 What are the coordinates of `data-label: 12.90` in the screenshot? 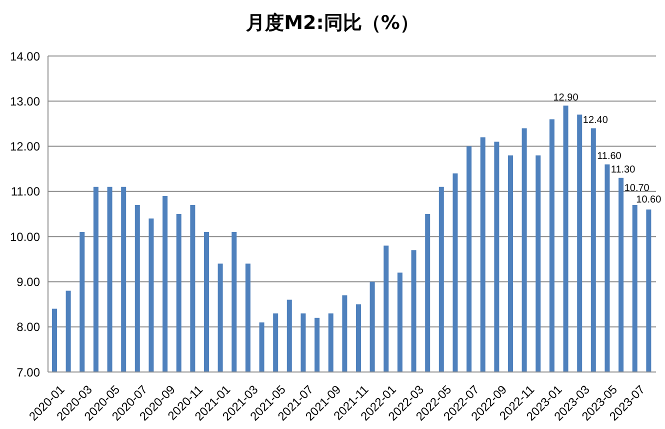 It's located at (566, 98).